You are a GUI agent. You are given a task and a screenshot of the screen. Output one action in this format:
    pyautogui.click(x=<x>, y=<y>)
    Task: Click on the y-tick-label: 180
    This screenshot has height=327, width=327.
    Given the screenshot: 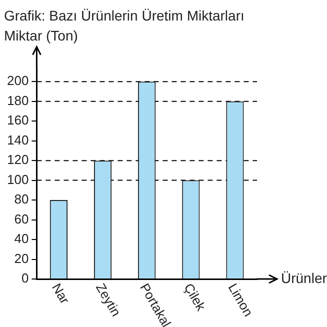 What is the action you would take?
    pyautogui.click(x=17, y=100)
    